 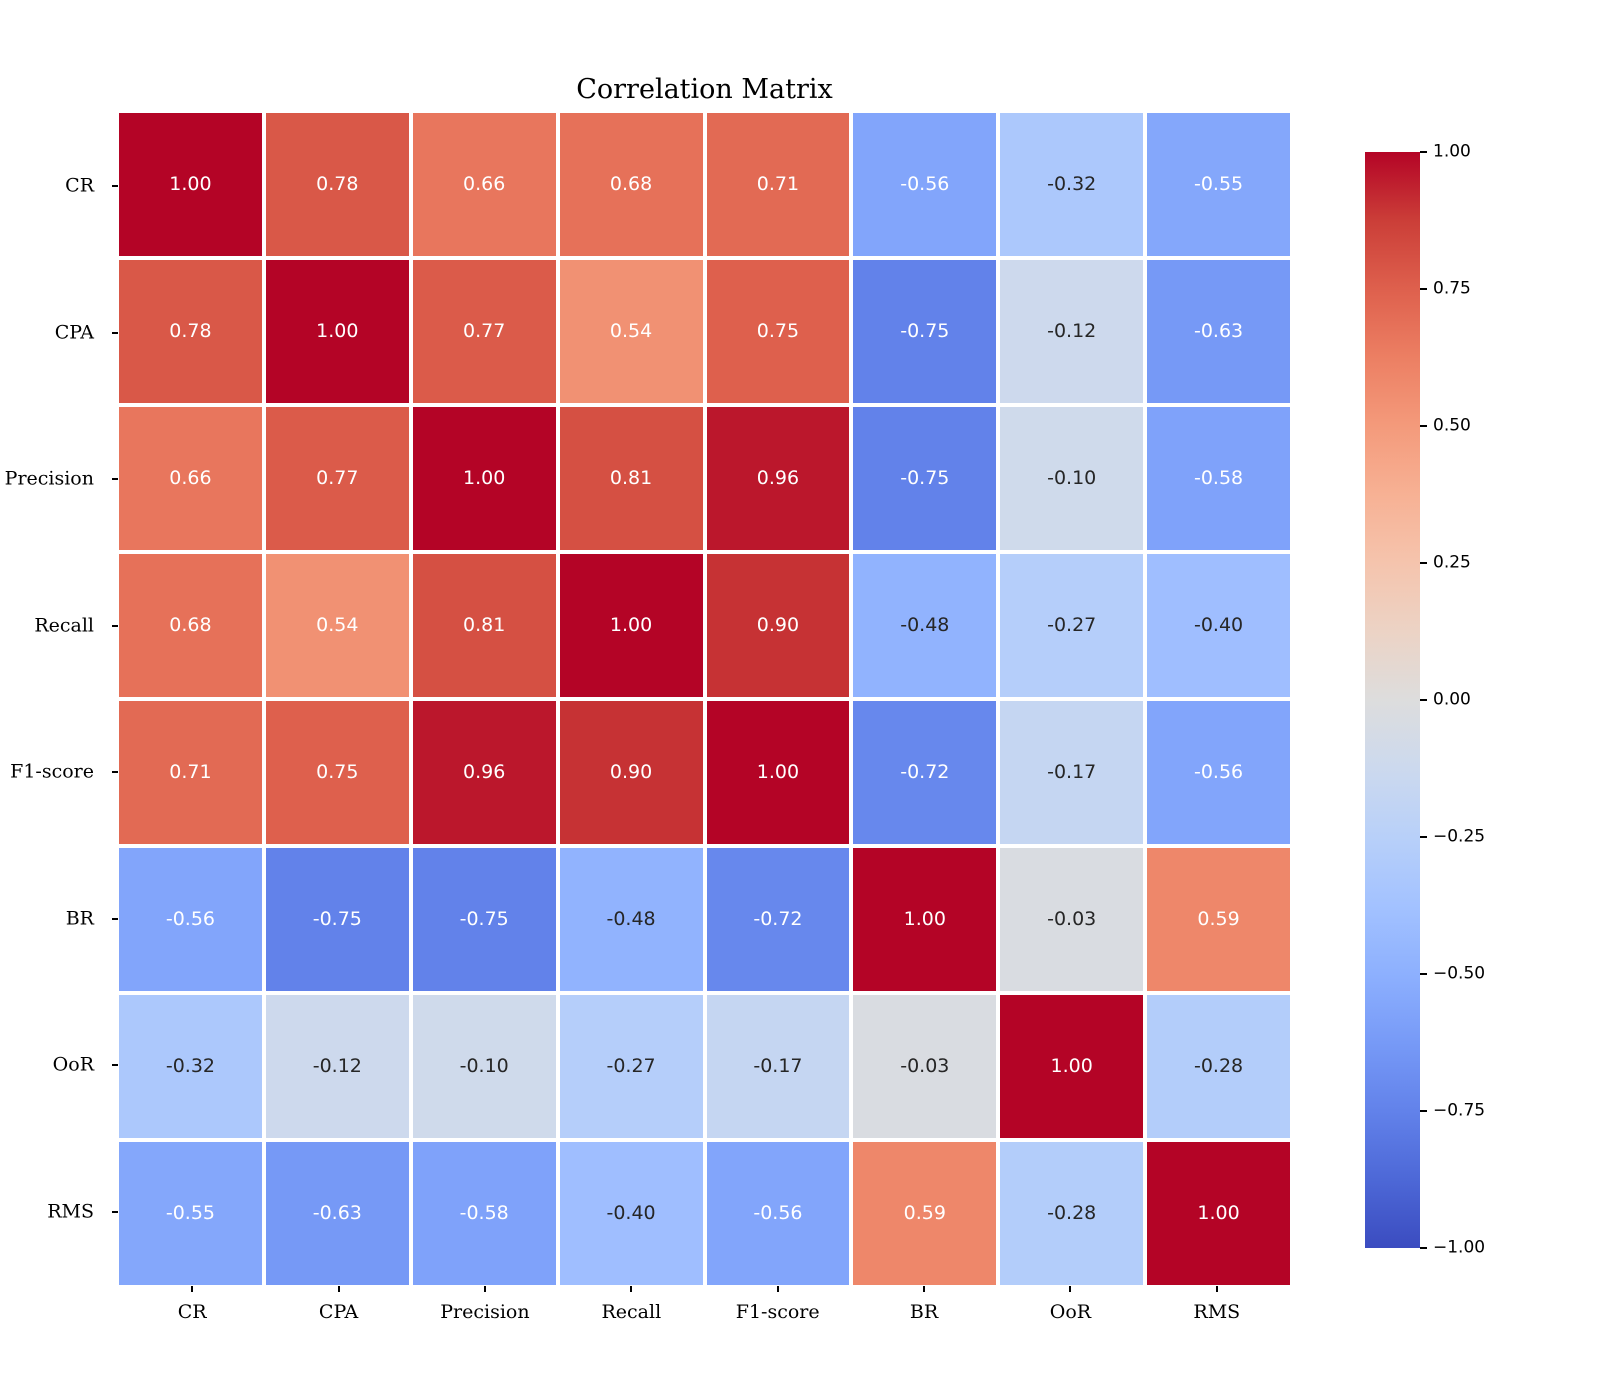 What do you see at coordinates (1072, 1066) in the screenshot?
I see `heatmap-cell-OoR-OoR: 1.00` at bounding box center [1072, 1066].